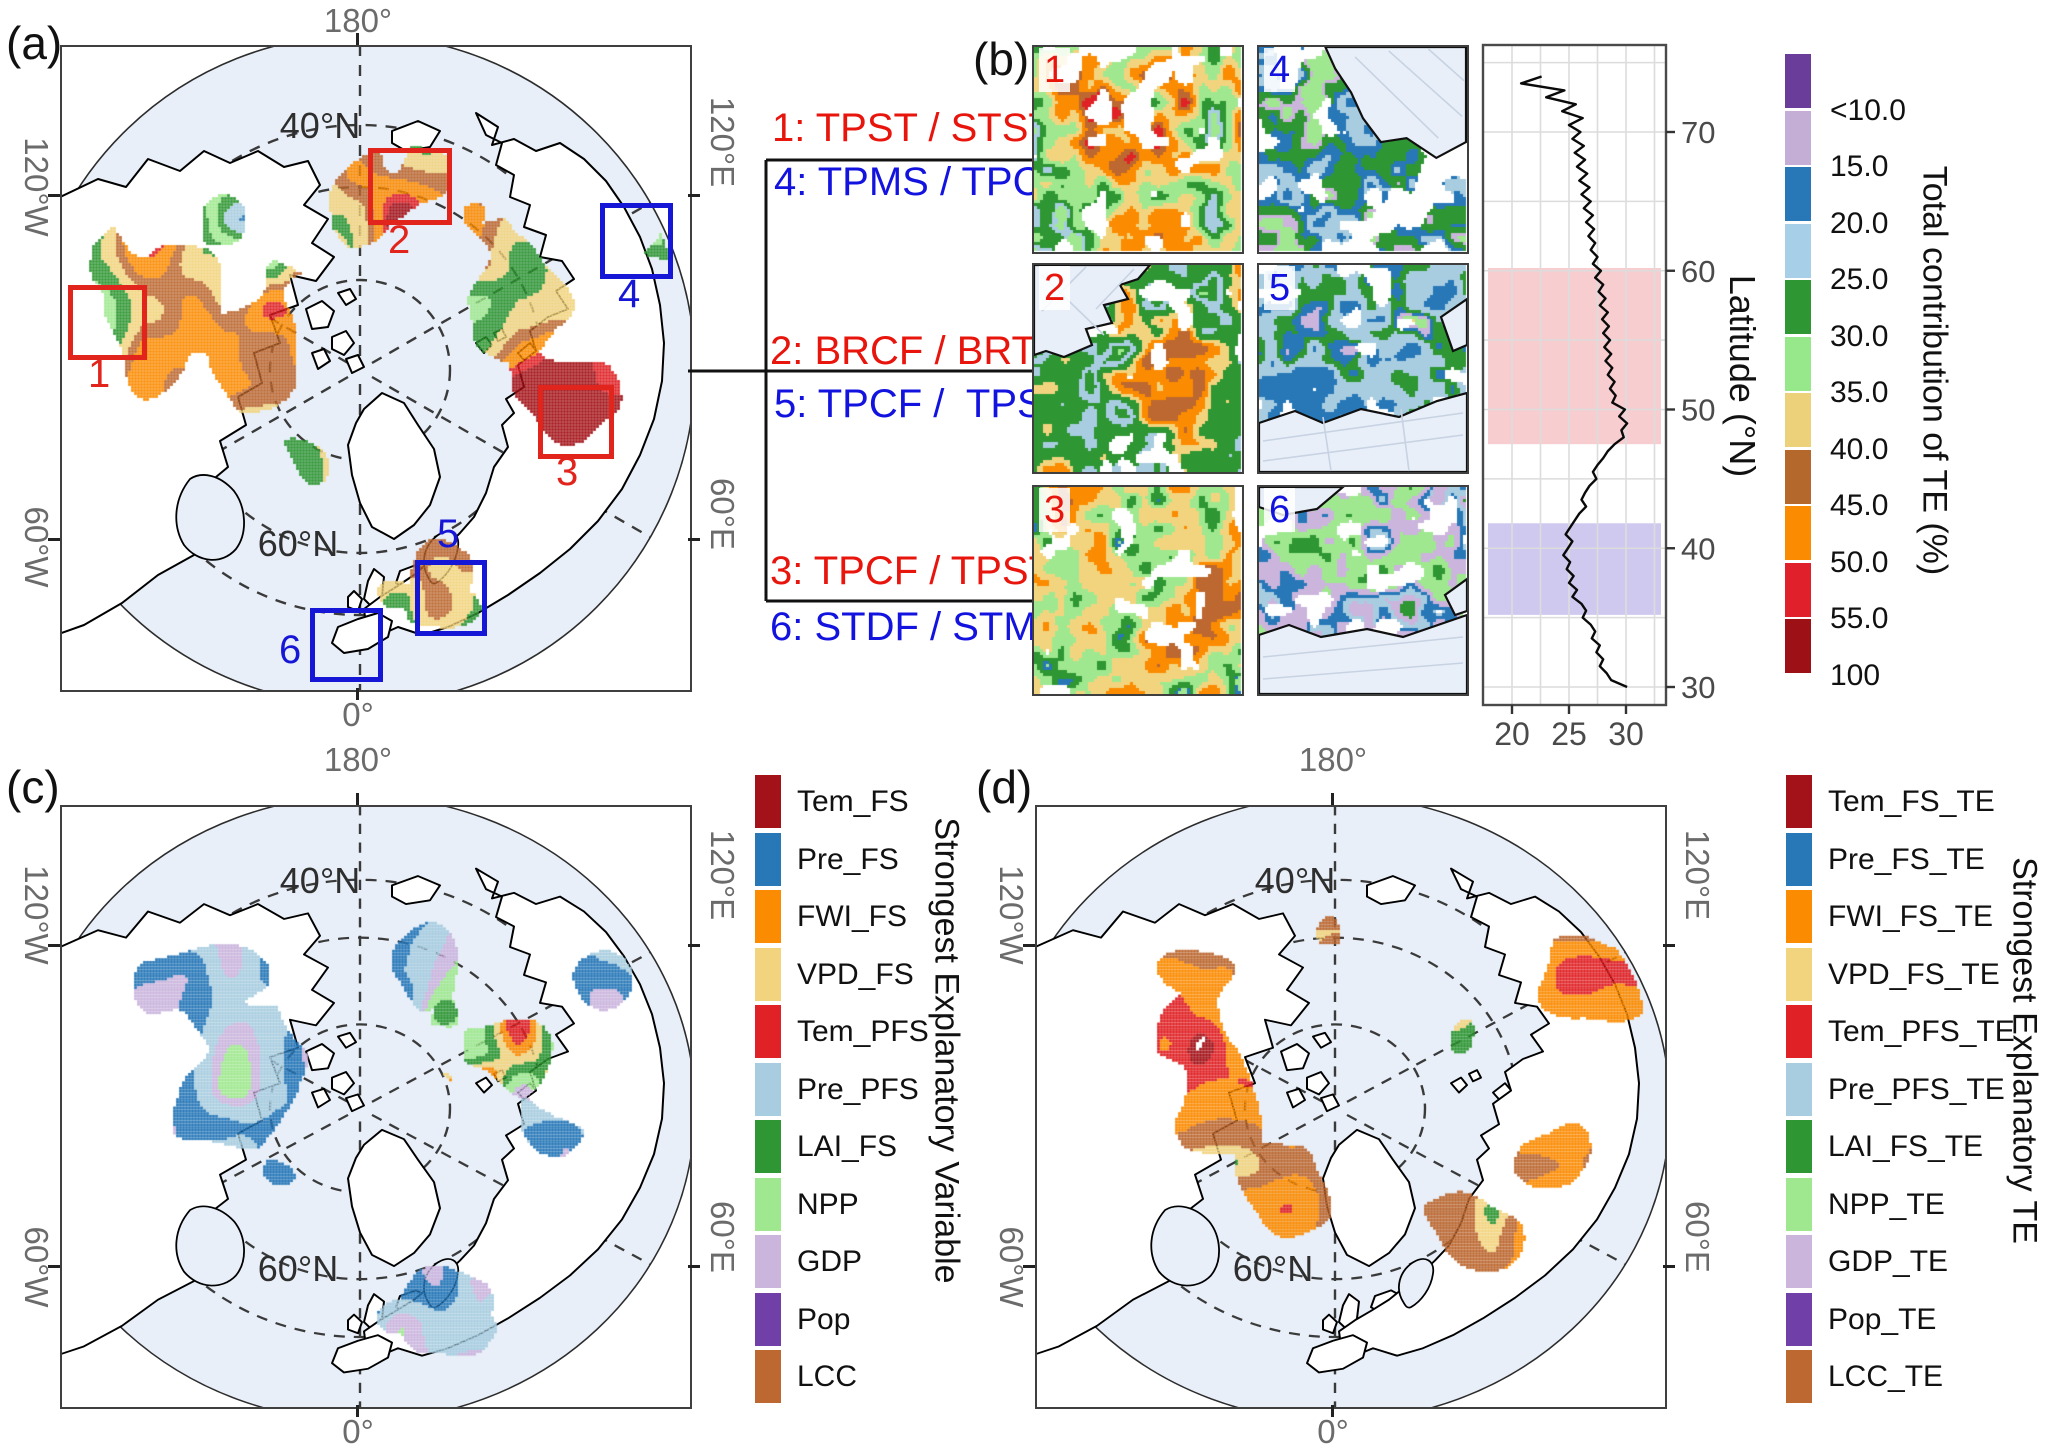  What do you see at coordinates (1799, 1089) in the screenshot?
I see `te-variable-legend-swatch-pre_pfs_te` at bounding box center [1799, 1089].